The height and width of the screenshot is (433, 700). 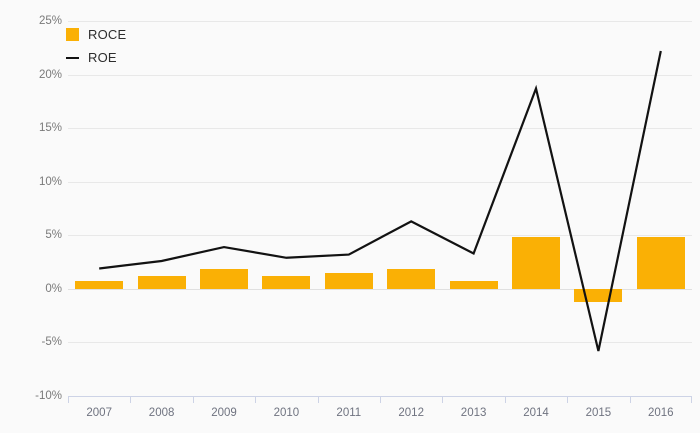 I want to click on line-swatch-icon, so click(x=72, y=57).